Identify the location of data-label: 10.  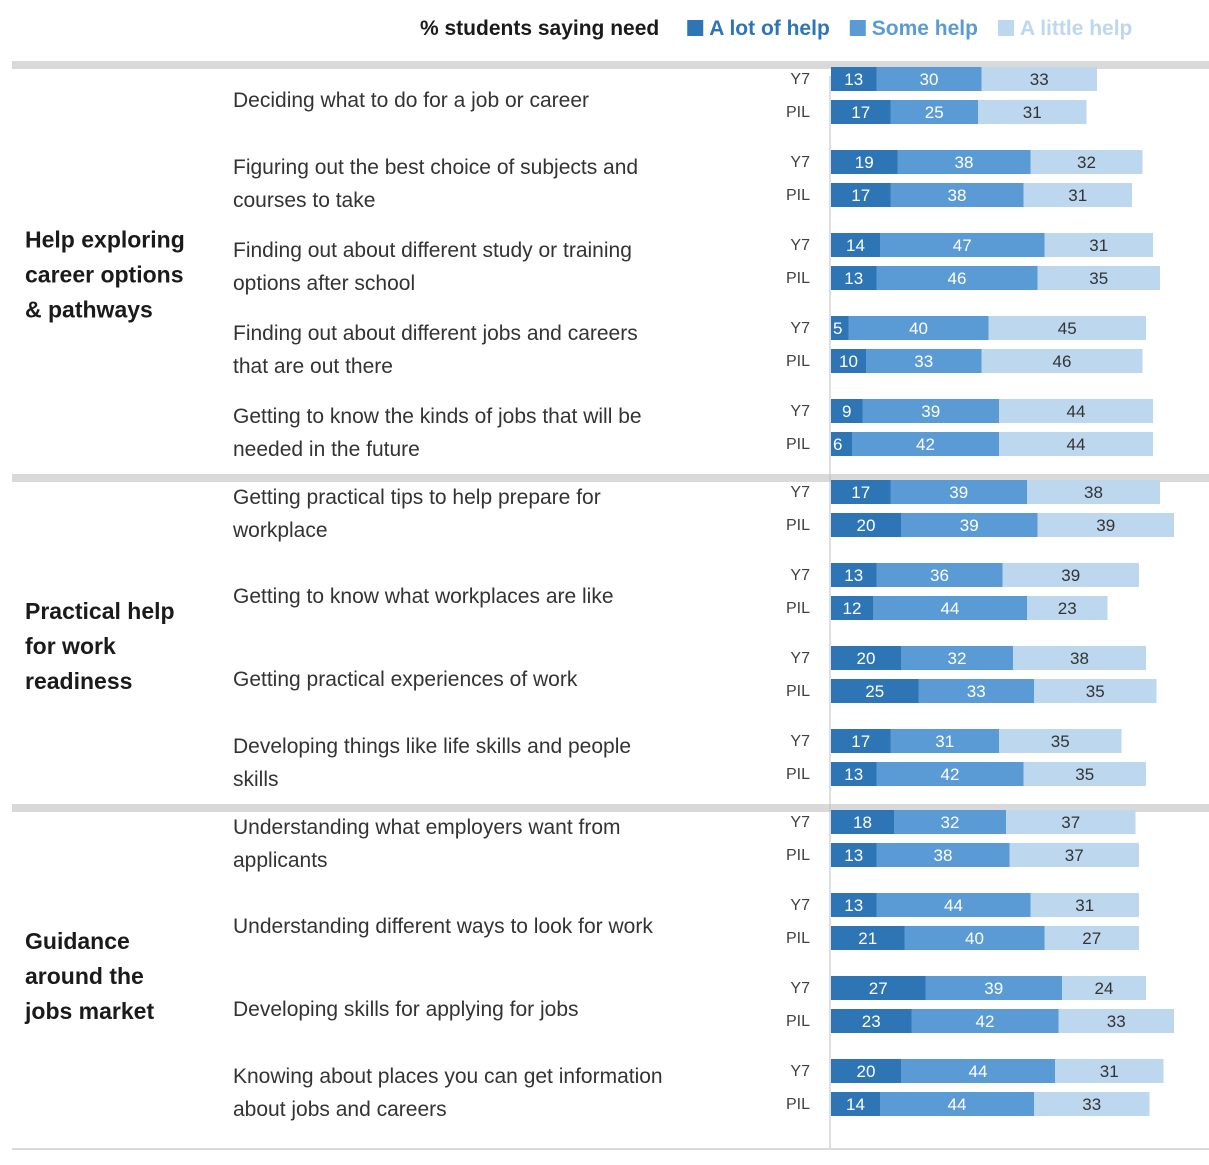
(848, 361).